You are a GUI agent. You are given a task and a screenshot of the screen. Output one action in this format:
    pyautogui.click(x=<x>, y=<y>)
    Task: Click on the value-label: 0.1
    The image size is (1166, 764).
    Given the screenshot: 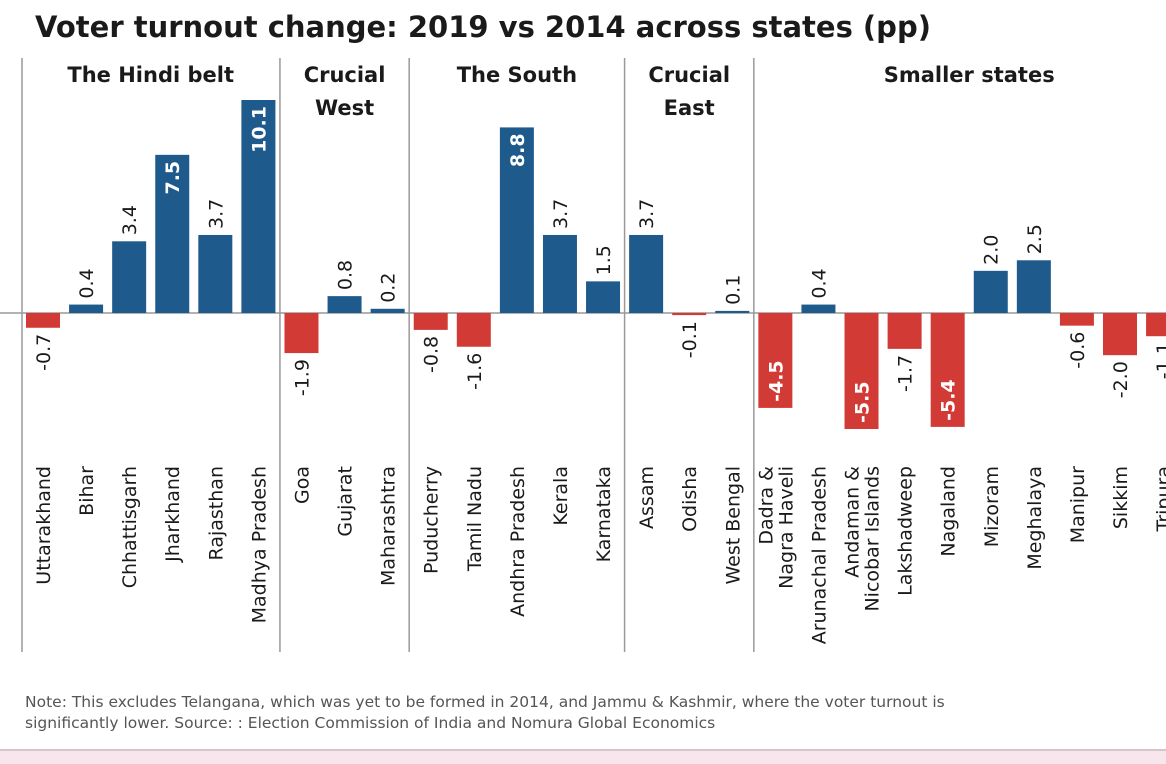 What is the action you would take?
    pyautogui.click(x=733, y=290)
    